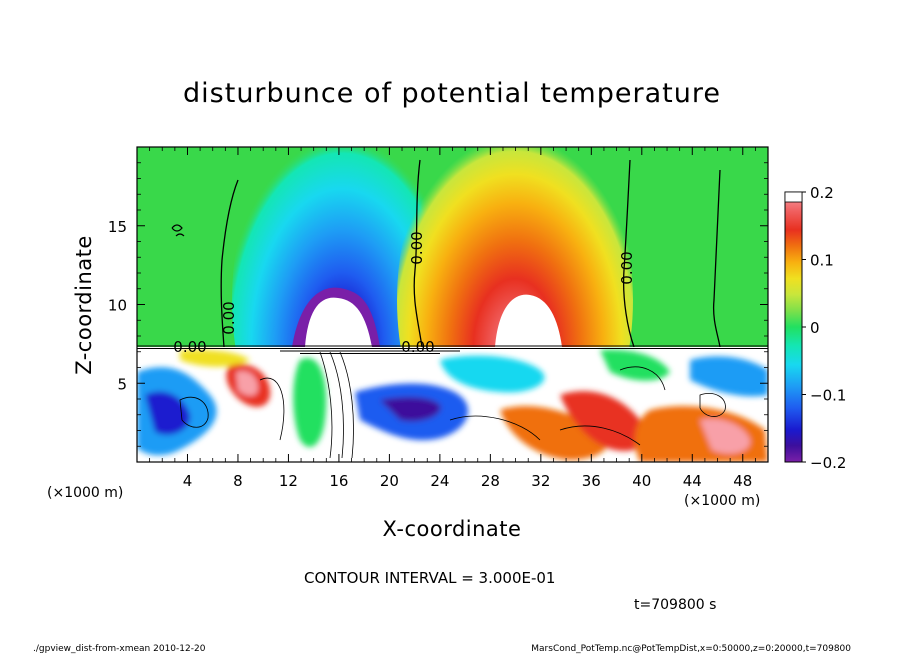  Describe the element at coordinates (122, 384) in the screenshot. I see `y-tick-label: 5` at that location.